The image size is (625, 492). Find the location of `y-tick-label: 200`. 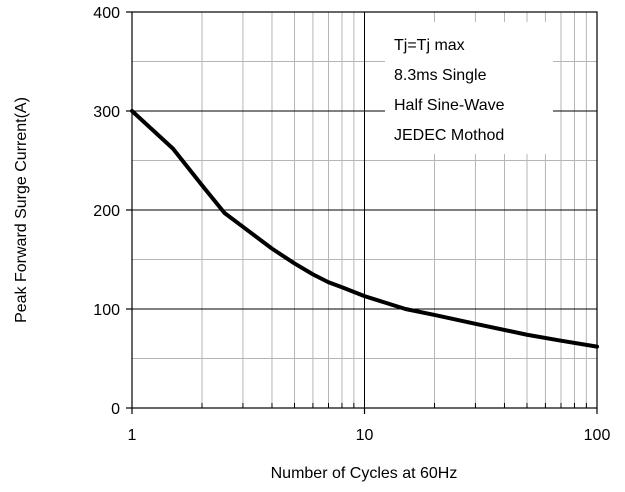

y-tick-label: 200 is located at coordinates (106, 211).